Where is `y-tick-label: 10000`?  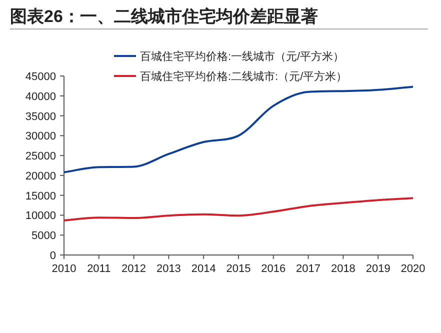 y-tick-label: 10000 is located at coordinates (40, 216).